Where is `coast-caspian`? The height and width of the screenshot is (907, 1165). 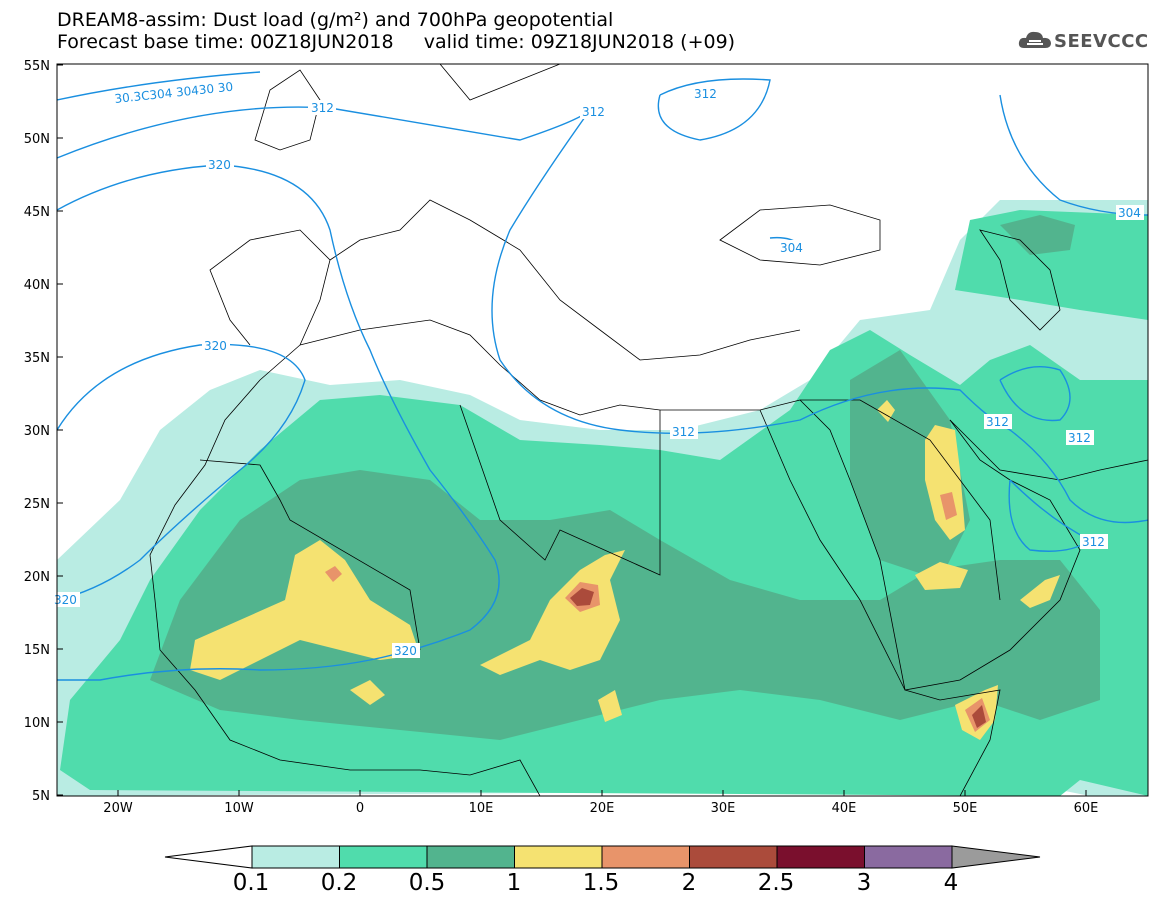
coast-caspian is located at coordinates (1020, 280).